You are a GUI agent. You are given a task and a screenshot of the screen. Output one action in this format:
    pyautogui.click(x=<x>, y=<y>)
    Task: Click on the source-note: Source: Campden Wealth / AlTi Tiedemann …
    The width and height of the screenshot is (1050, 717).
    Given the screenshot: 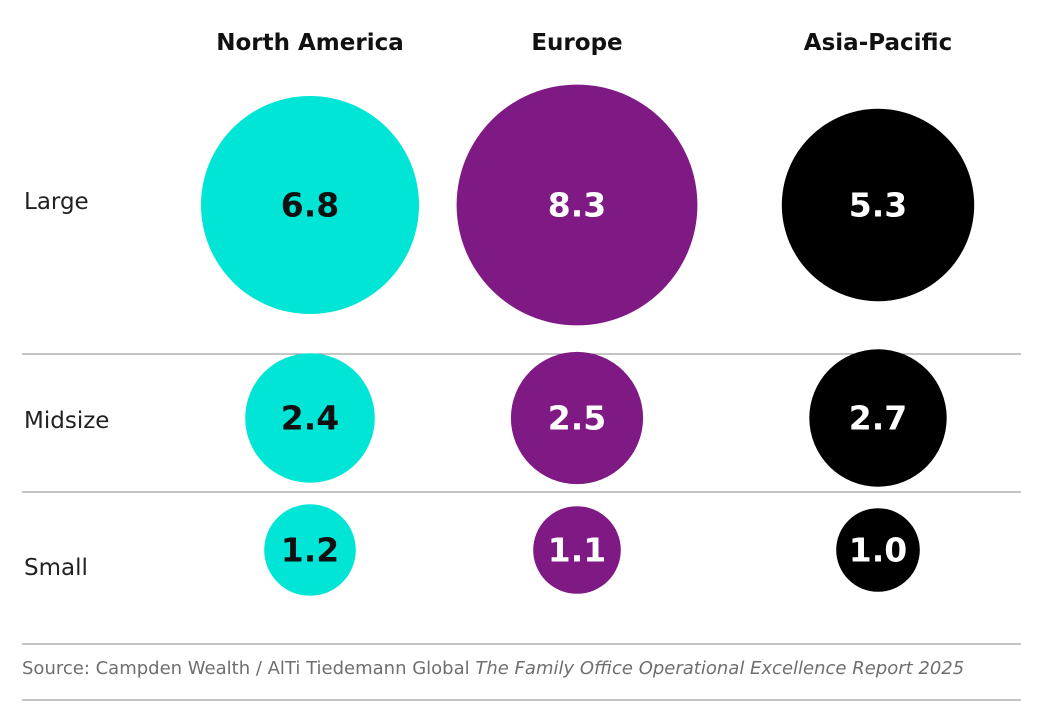 What is the action you would take?
    pyautogui.click(x=493, y=668)
    